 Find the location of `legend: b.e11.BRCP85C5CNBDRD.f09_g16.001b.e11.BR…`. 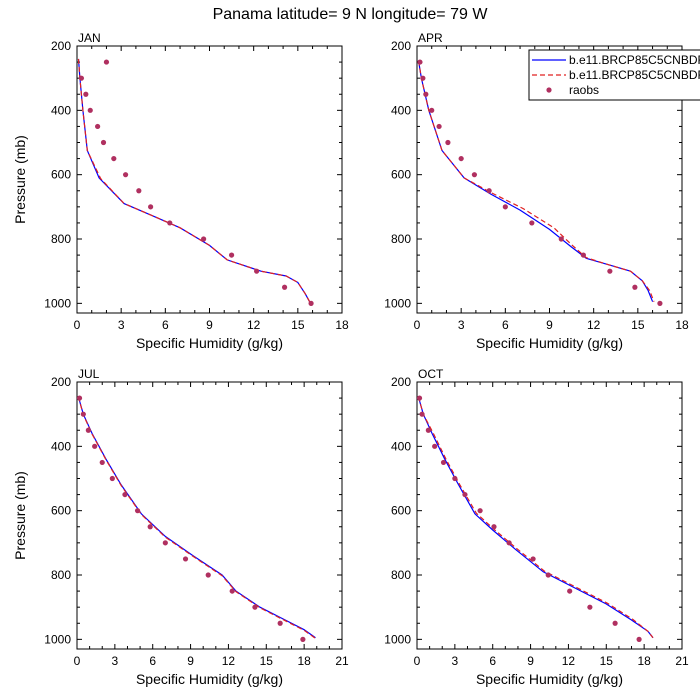

legend: b.e11.BRCP85C5CNBDRD.f09_g16.001b.e11.BR… is located at coordinates (614, 75).